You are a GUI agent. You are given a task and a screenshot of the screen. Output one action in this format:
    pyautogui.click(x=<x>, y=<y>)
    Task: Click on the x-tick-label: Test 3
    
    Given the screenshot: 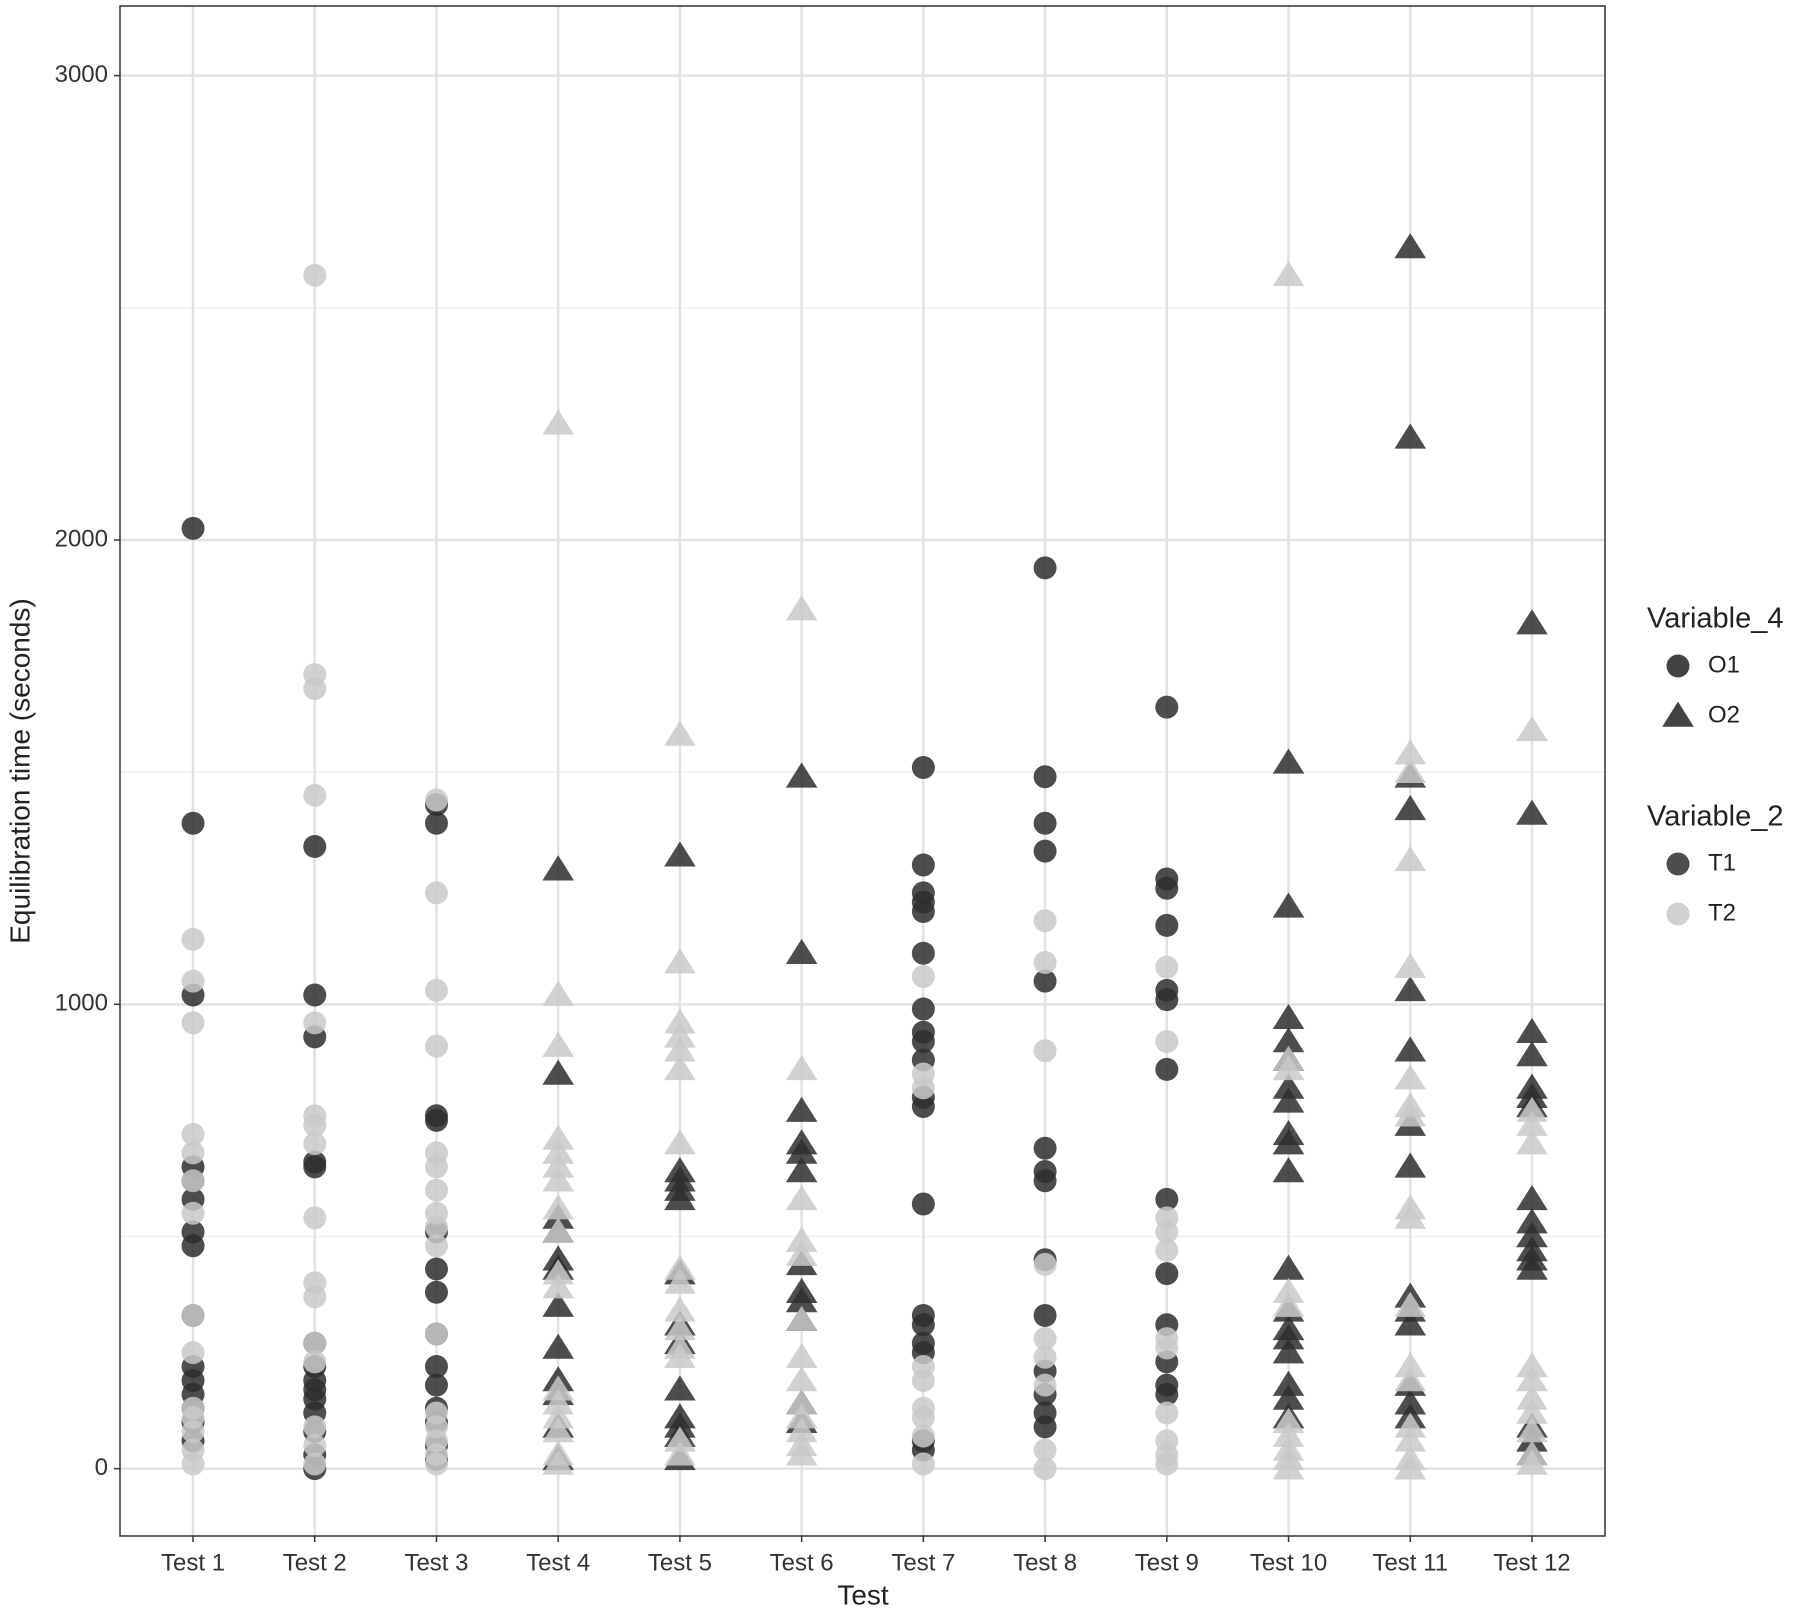 What is the action you would take?
    pyautogui.click(x=436, y=1562)
    